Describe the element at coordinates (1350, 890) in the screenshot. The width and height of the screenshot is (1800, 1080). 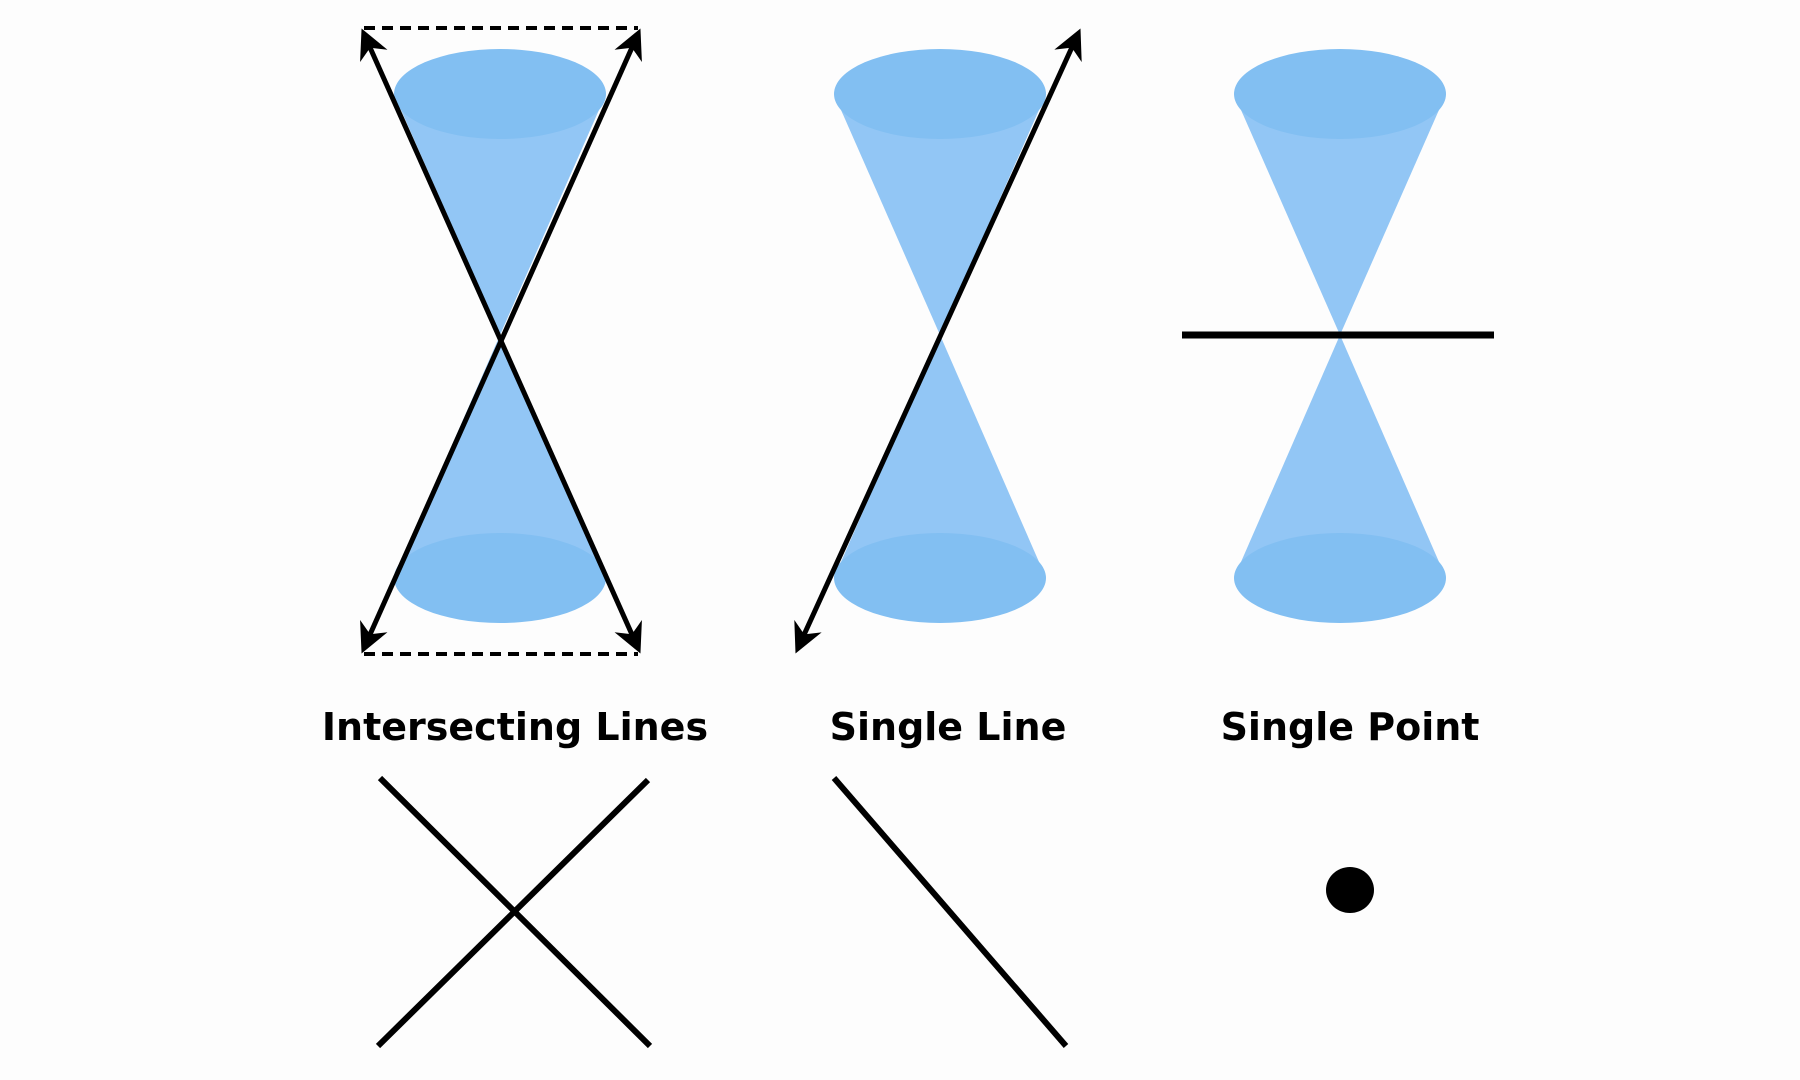
I see `result-point-dot` at that location.